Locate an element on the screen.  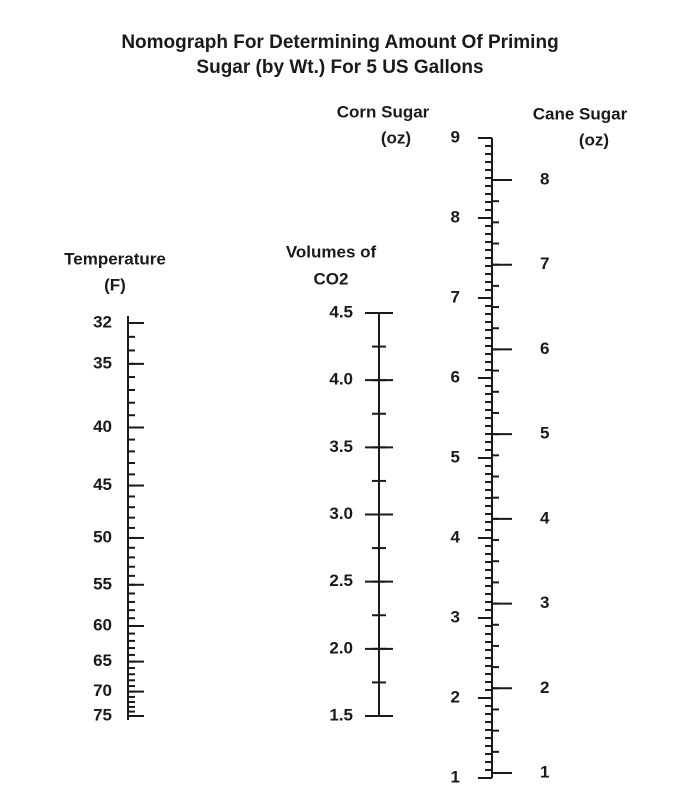
tick-label: 3.0 is located at coordinates (341, 513).